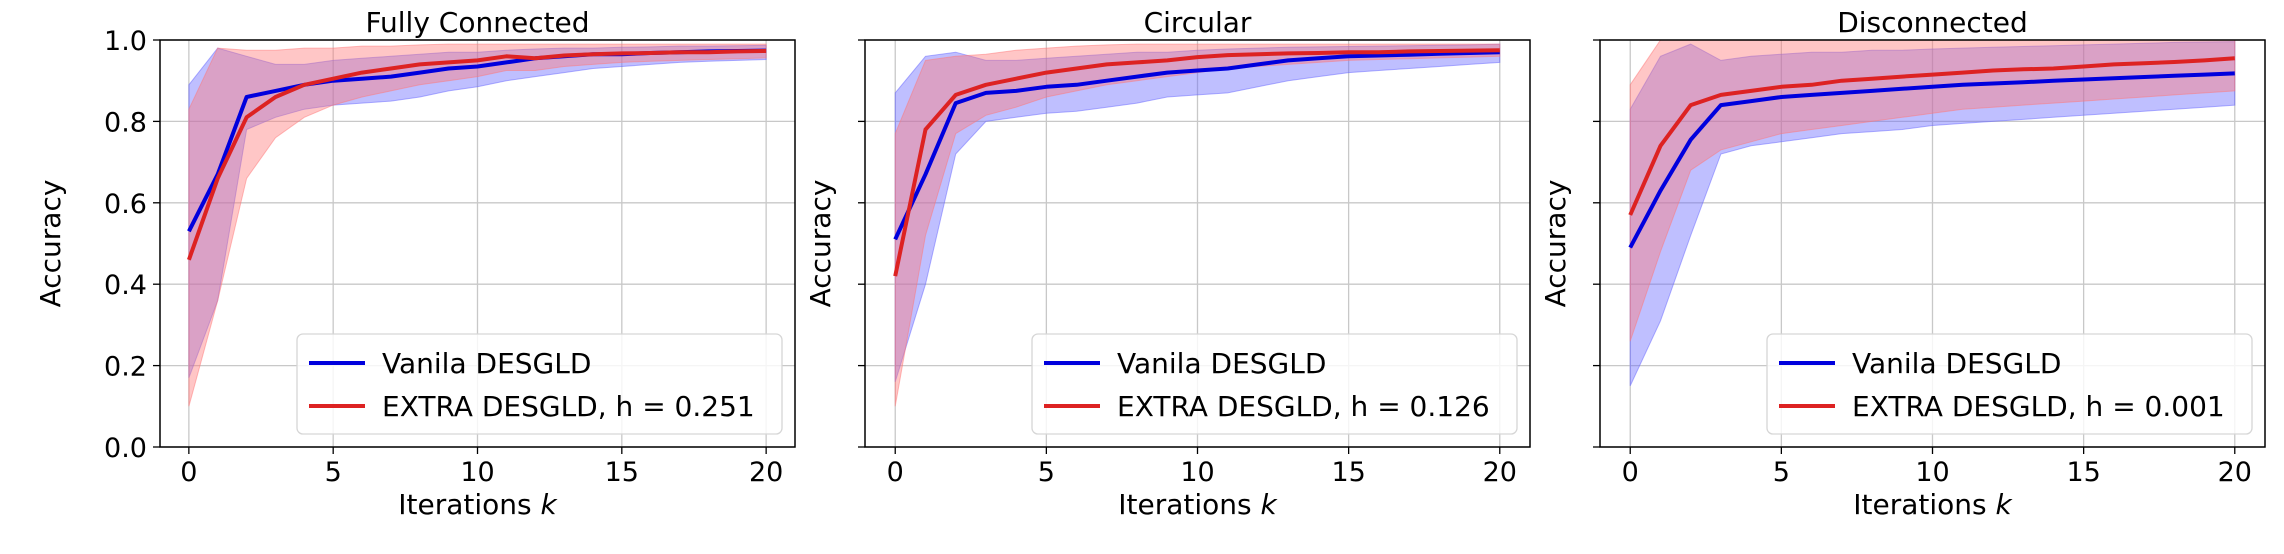  What do you see at coordinates (125, 448) in the screenshot?
I see `y-tick-label: 0.0` at bounding box center [125, 448].